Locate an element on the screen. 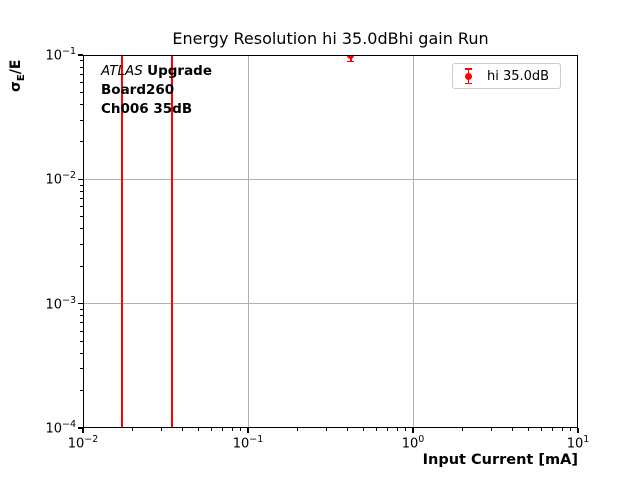 This screenshot has width=640, height=480. x-tick-label: 10¹ is located at coordinates (578, 443).